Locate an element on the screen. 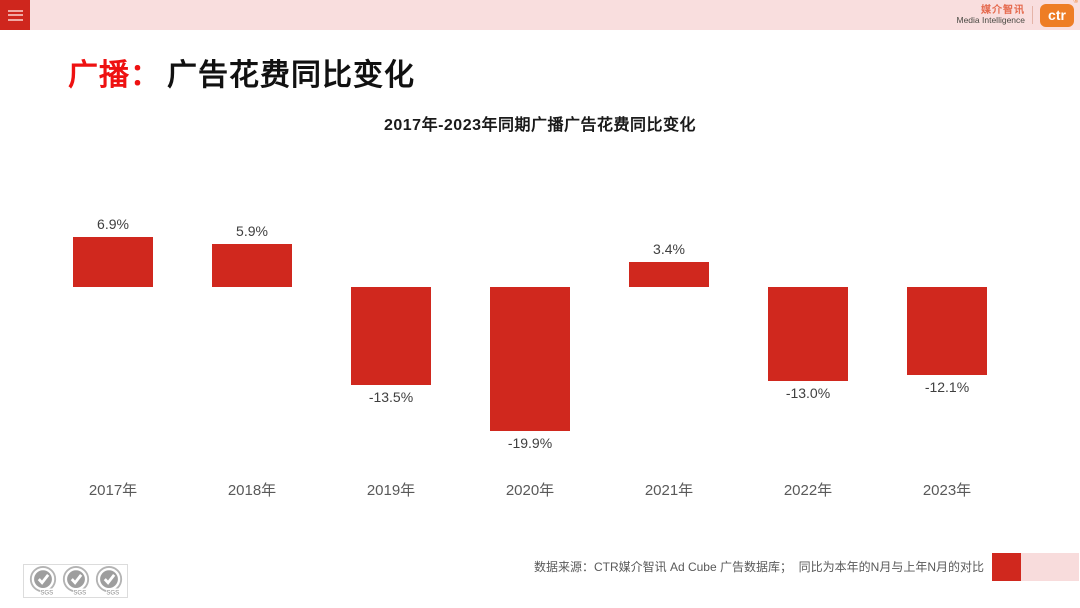  sgs-certification-badge: SGS SGS SGS is located at coordinates (75, 581).